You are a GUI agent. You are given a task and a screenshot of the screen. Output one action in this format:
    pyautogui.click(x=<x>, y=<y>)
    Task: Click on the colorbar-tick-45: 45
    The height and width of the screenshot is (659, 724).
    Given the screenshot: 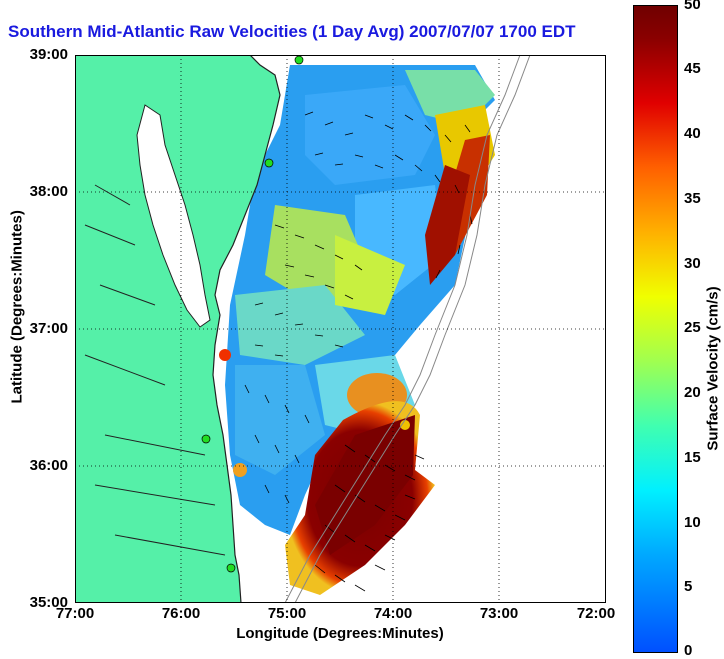 What is the action you would take?
    pyautogui.click(x=692, y=68)
    